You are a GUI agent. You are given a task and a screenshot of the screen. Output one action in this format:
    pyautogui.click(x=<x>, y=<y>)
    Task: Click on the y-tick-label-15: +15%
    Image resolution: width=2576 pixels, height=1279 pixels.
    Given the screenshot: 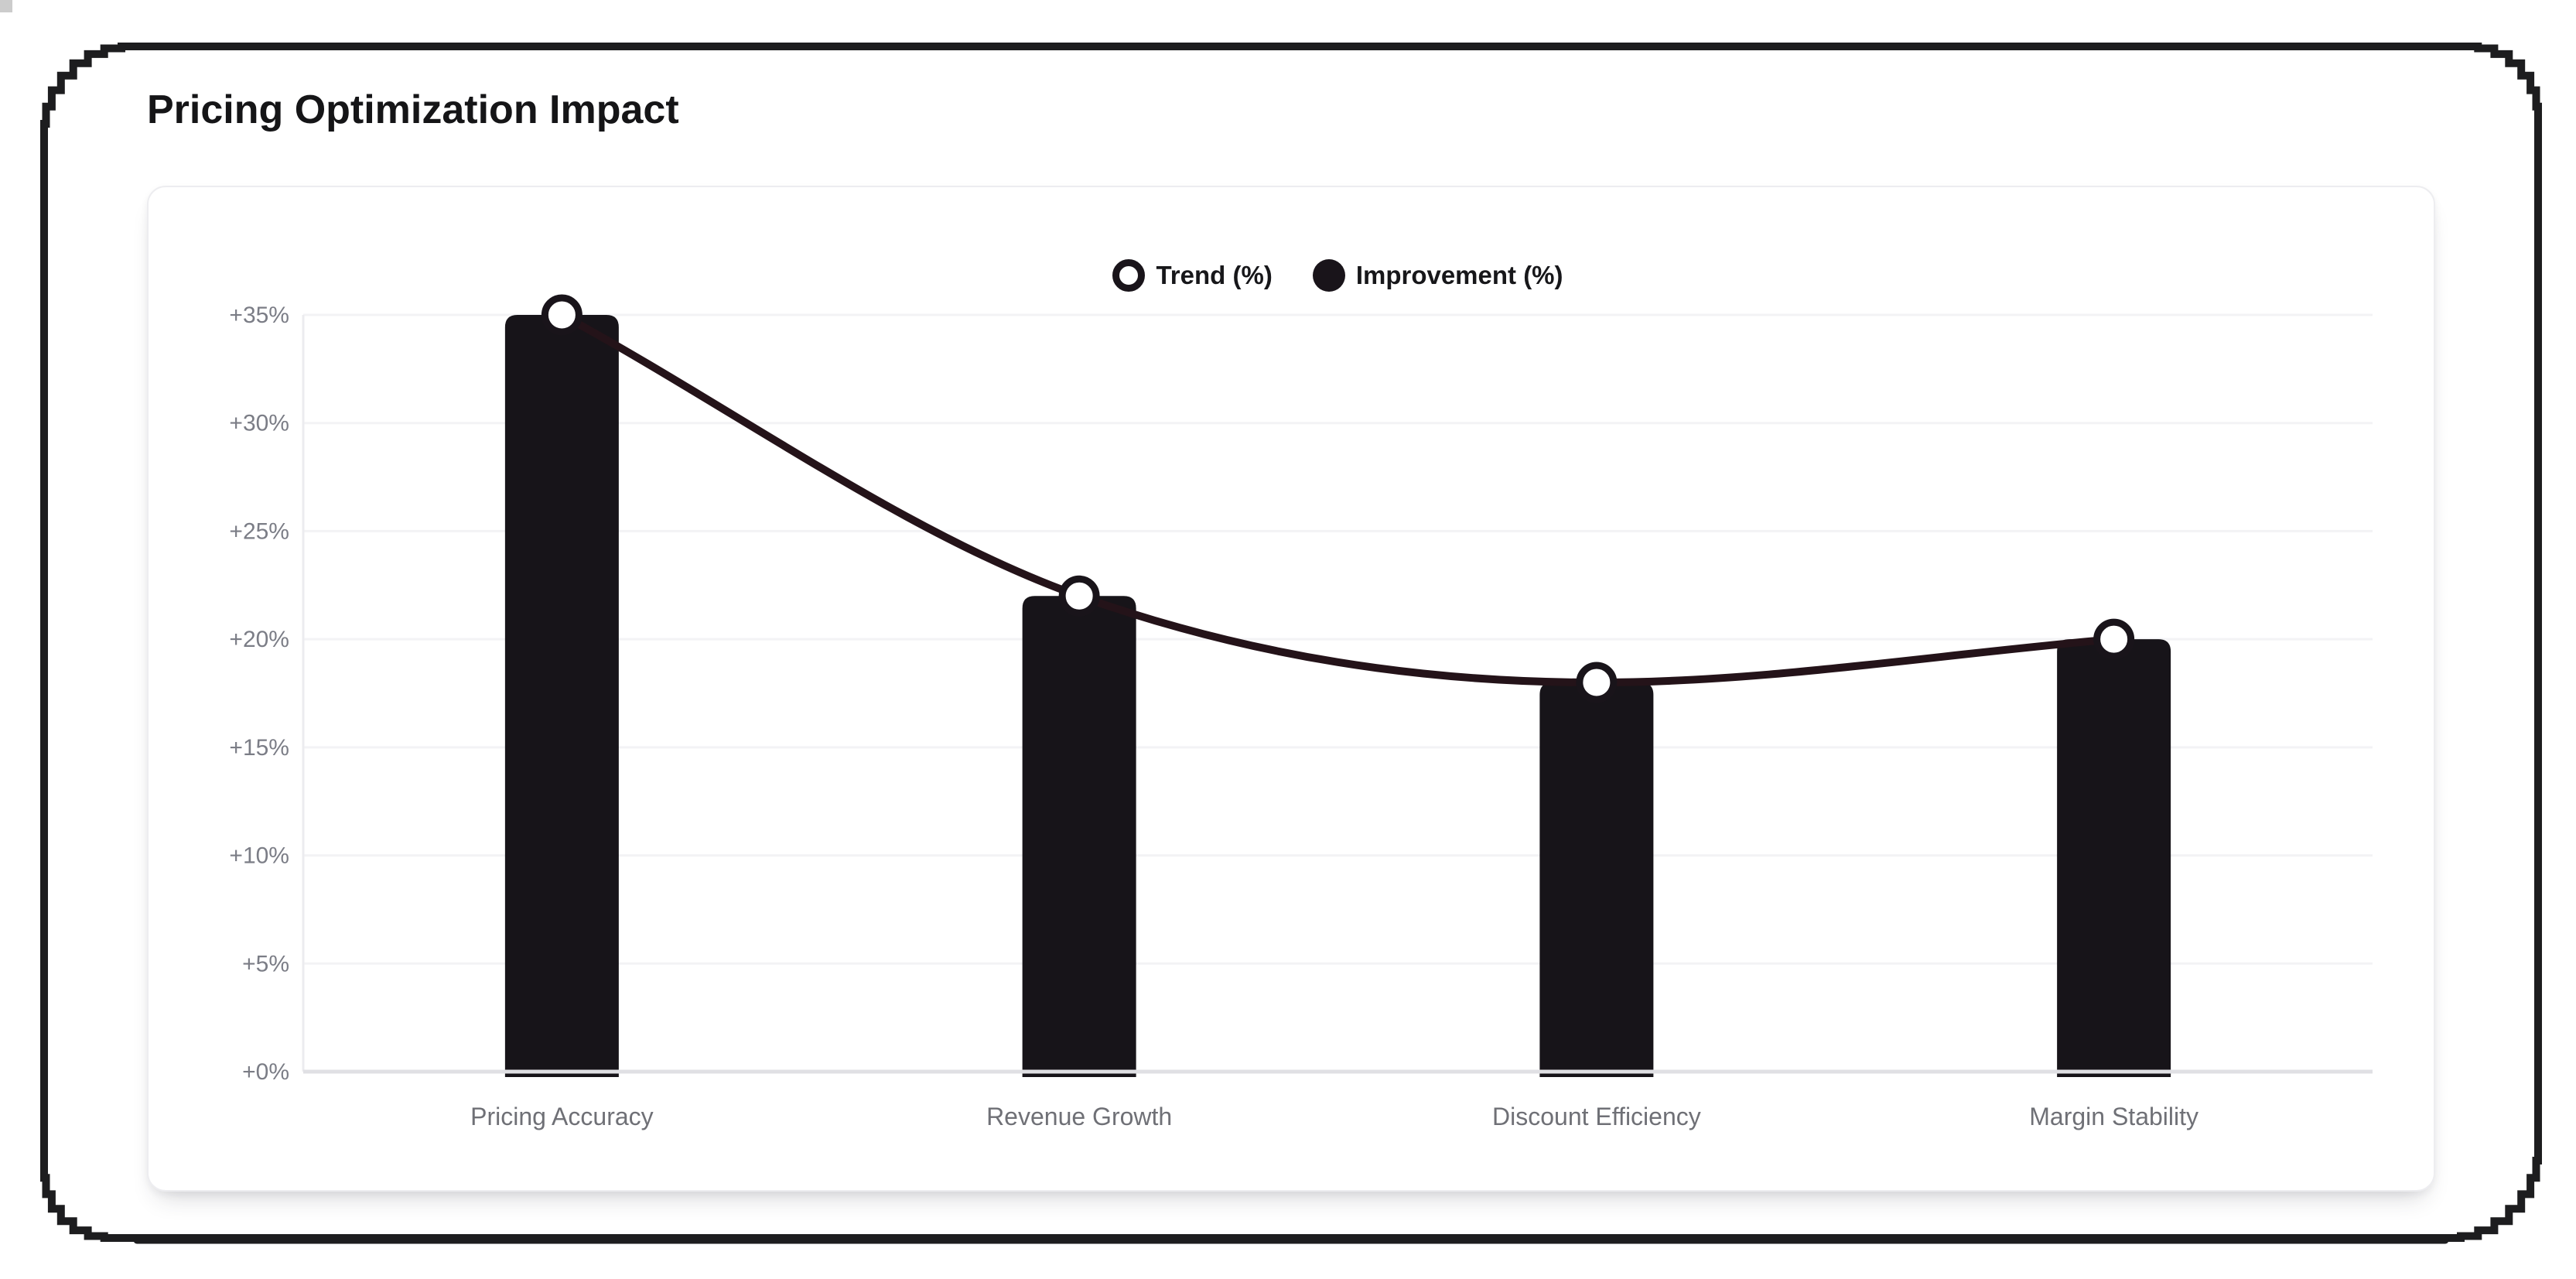 What is the action you would take?
    pyautogui.click(x=259, y=748)
    